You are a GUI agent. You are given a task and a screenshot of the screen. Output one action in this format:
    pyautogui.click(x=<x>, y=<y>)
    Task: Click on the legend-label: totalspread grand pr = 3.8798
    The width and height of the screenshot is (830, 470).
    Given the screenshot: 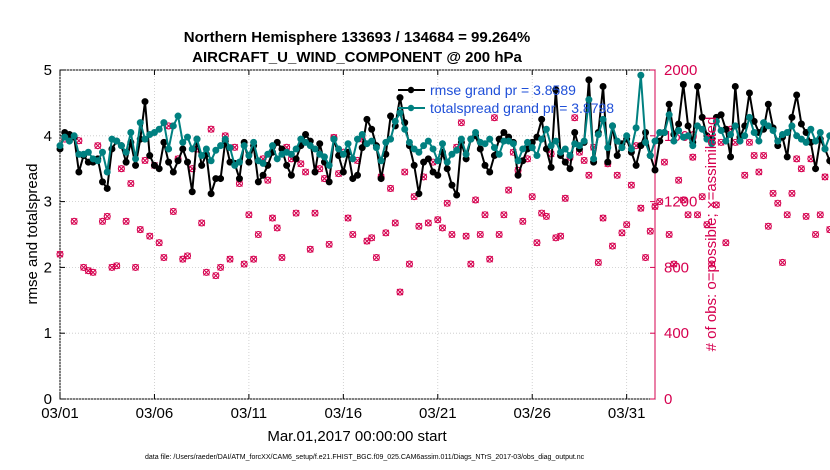 What is the action you would take?
    pyautogui.click(x=522, y=108)
    